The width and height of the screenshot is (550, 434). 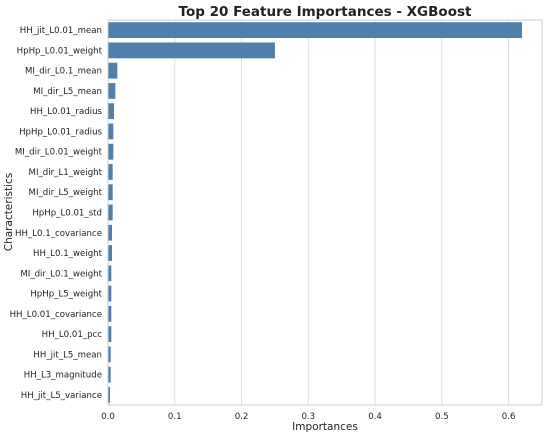 What do you see at coordinates (325, 12) in the screenshot?
I see `chart-title: Top 20 Feature Importances - XGBoost` at bounding box center [325, 12].